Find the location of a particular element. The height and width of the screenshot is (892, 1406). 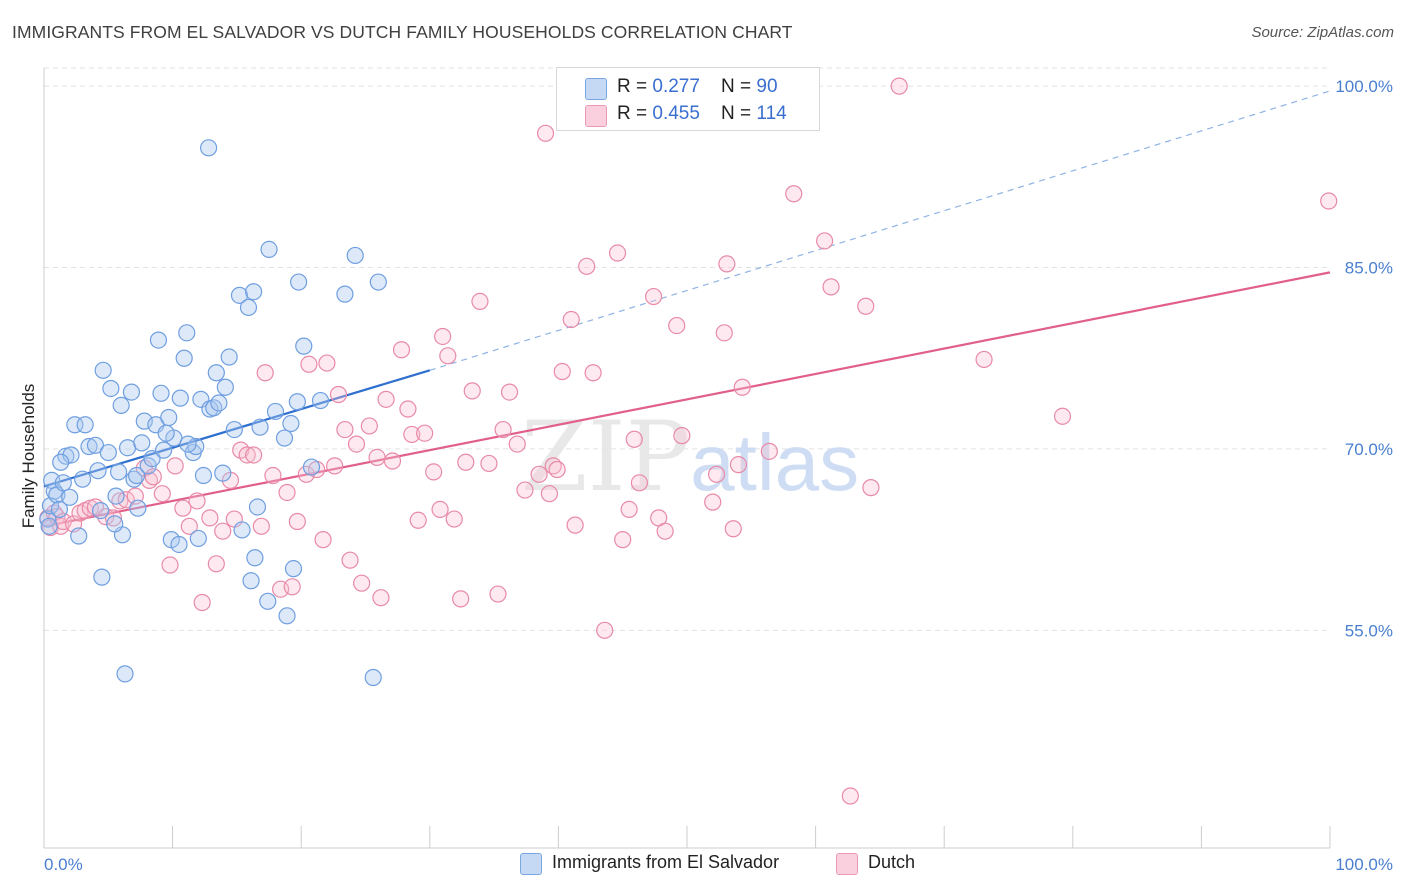

legend-n-value: 114 is located at coordinates (771, 113).